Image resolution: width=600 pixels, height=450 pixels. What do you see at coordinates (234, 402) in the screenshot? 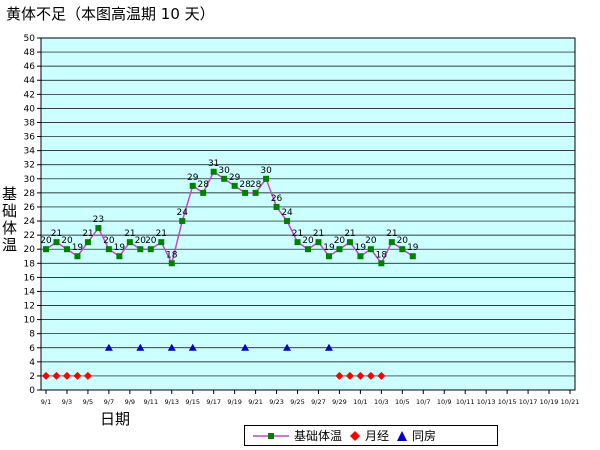
I see `x-tick-label: 9/19` at bounding box center [234, 402].